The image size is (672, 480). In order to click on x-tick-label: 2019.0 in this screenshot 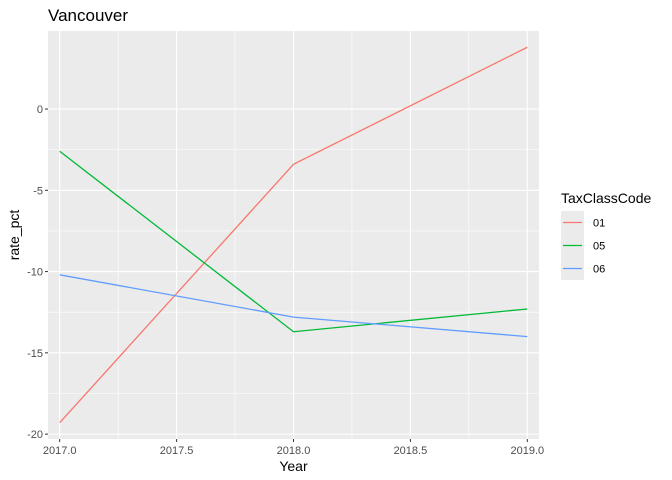, I will do `click(527, 451)`.